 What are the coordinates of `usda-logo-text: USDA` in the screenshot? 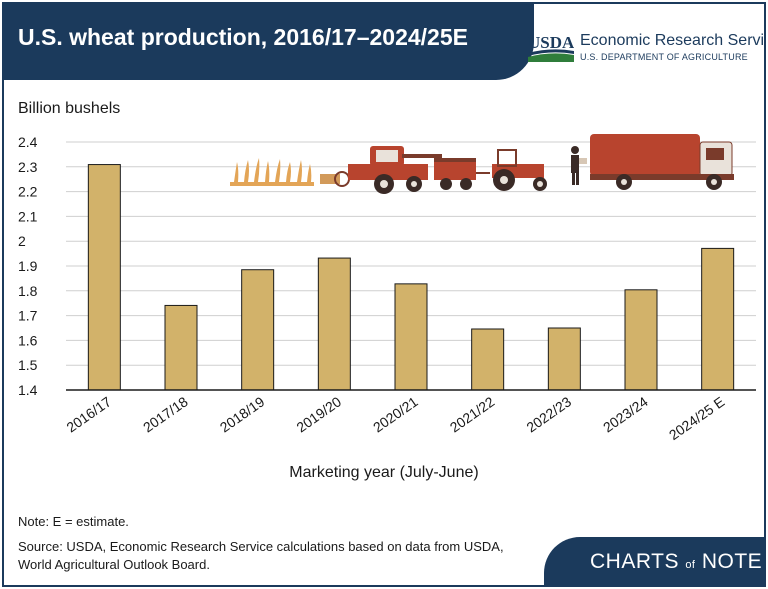 It's located at (551, 42).